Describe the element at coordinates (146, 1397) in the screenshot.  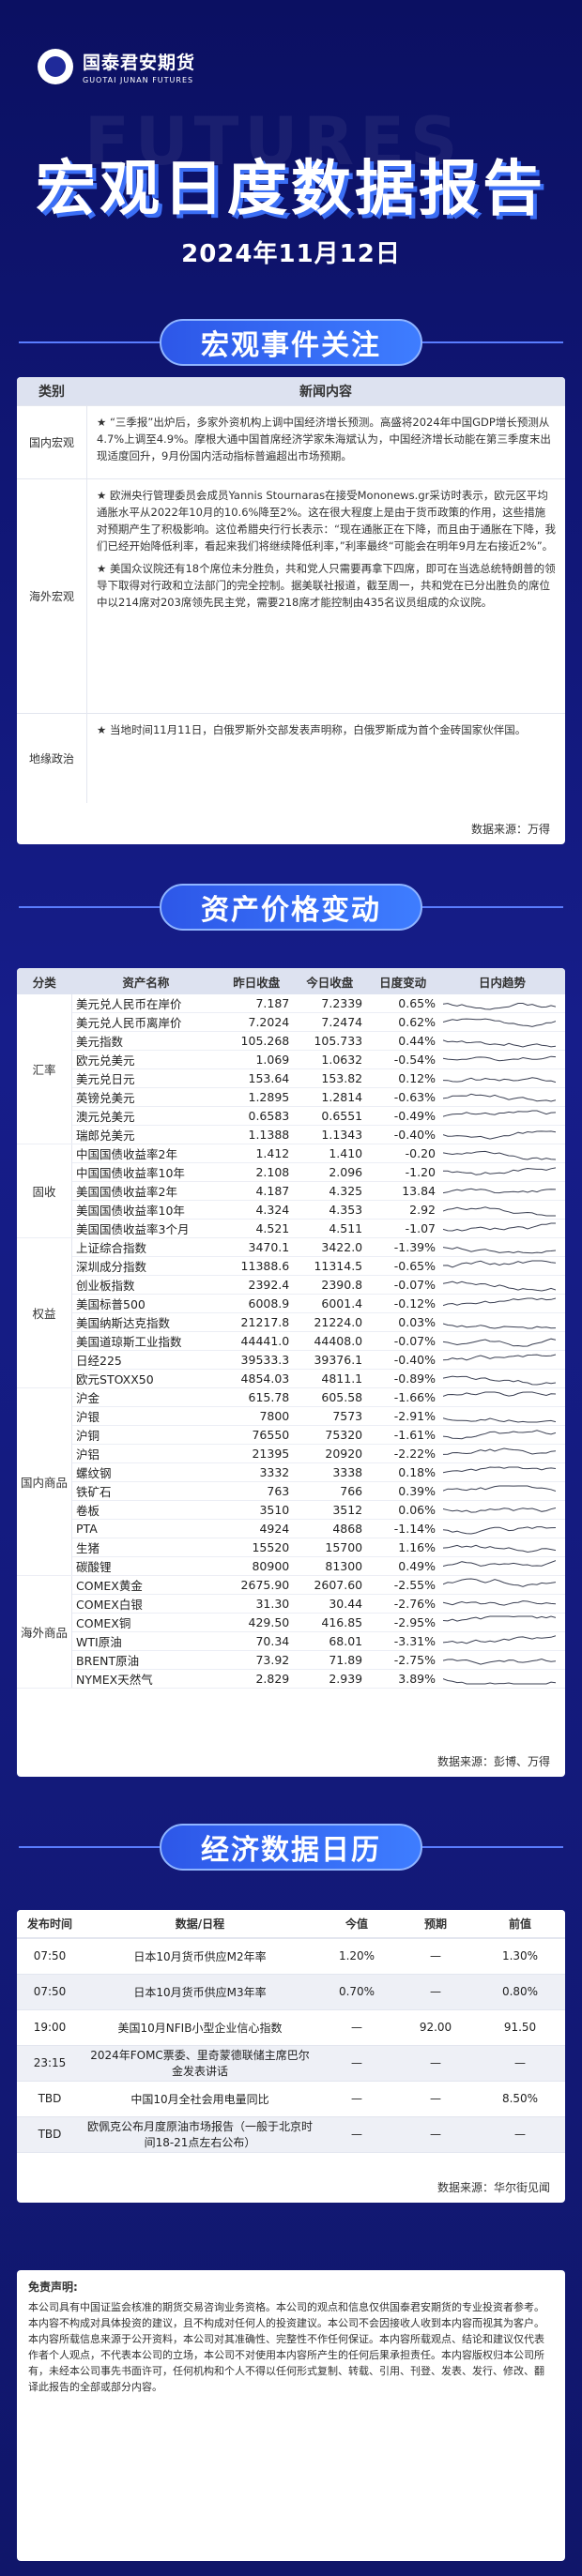
I see `asset-name: 沪金` at that location.